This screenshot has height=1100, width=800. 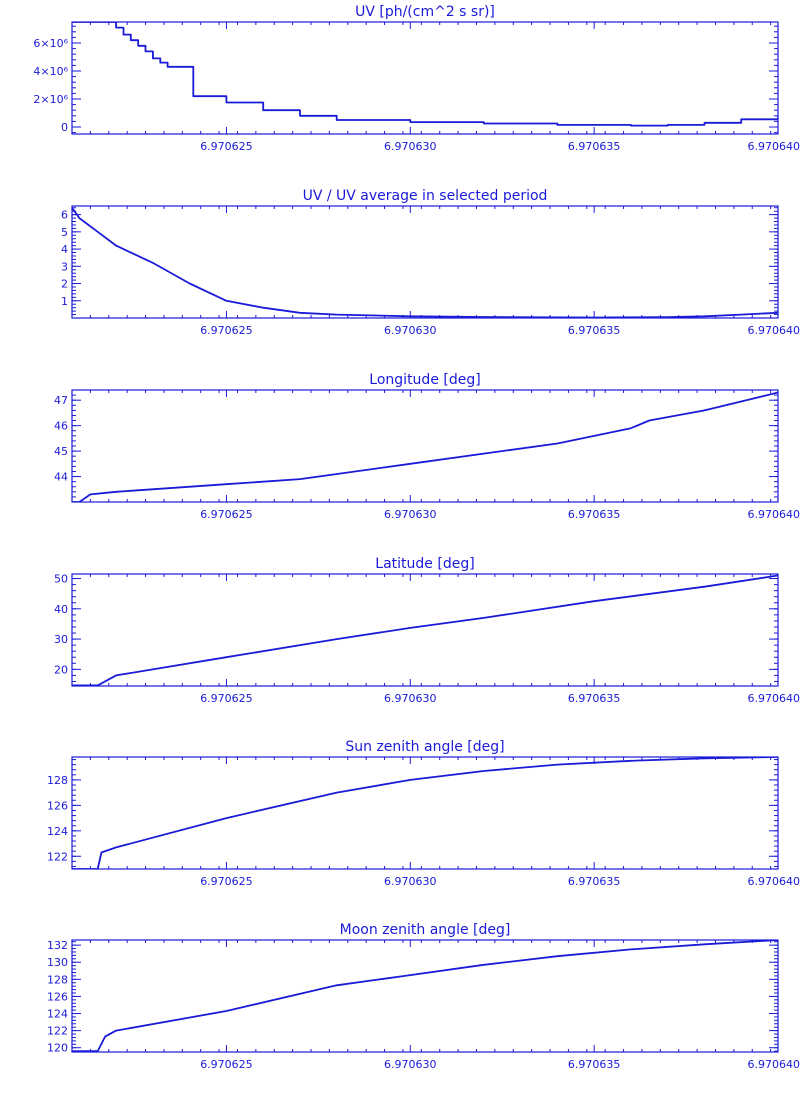 I want to click on chart-title: UV / UV average in selected period, so click(x=425, y=196).